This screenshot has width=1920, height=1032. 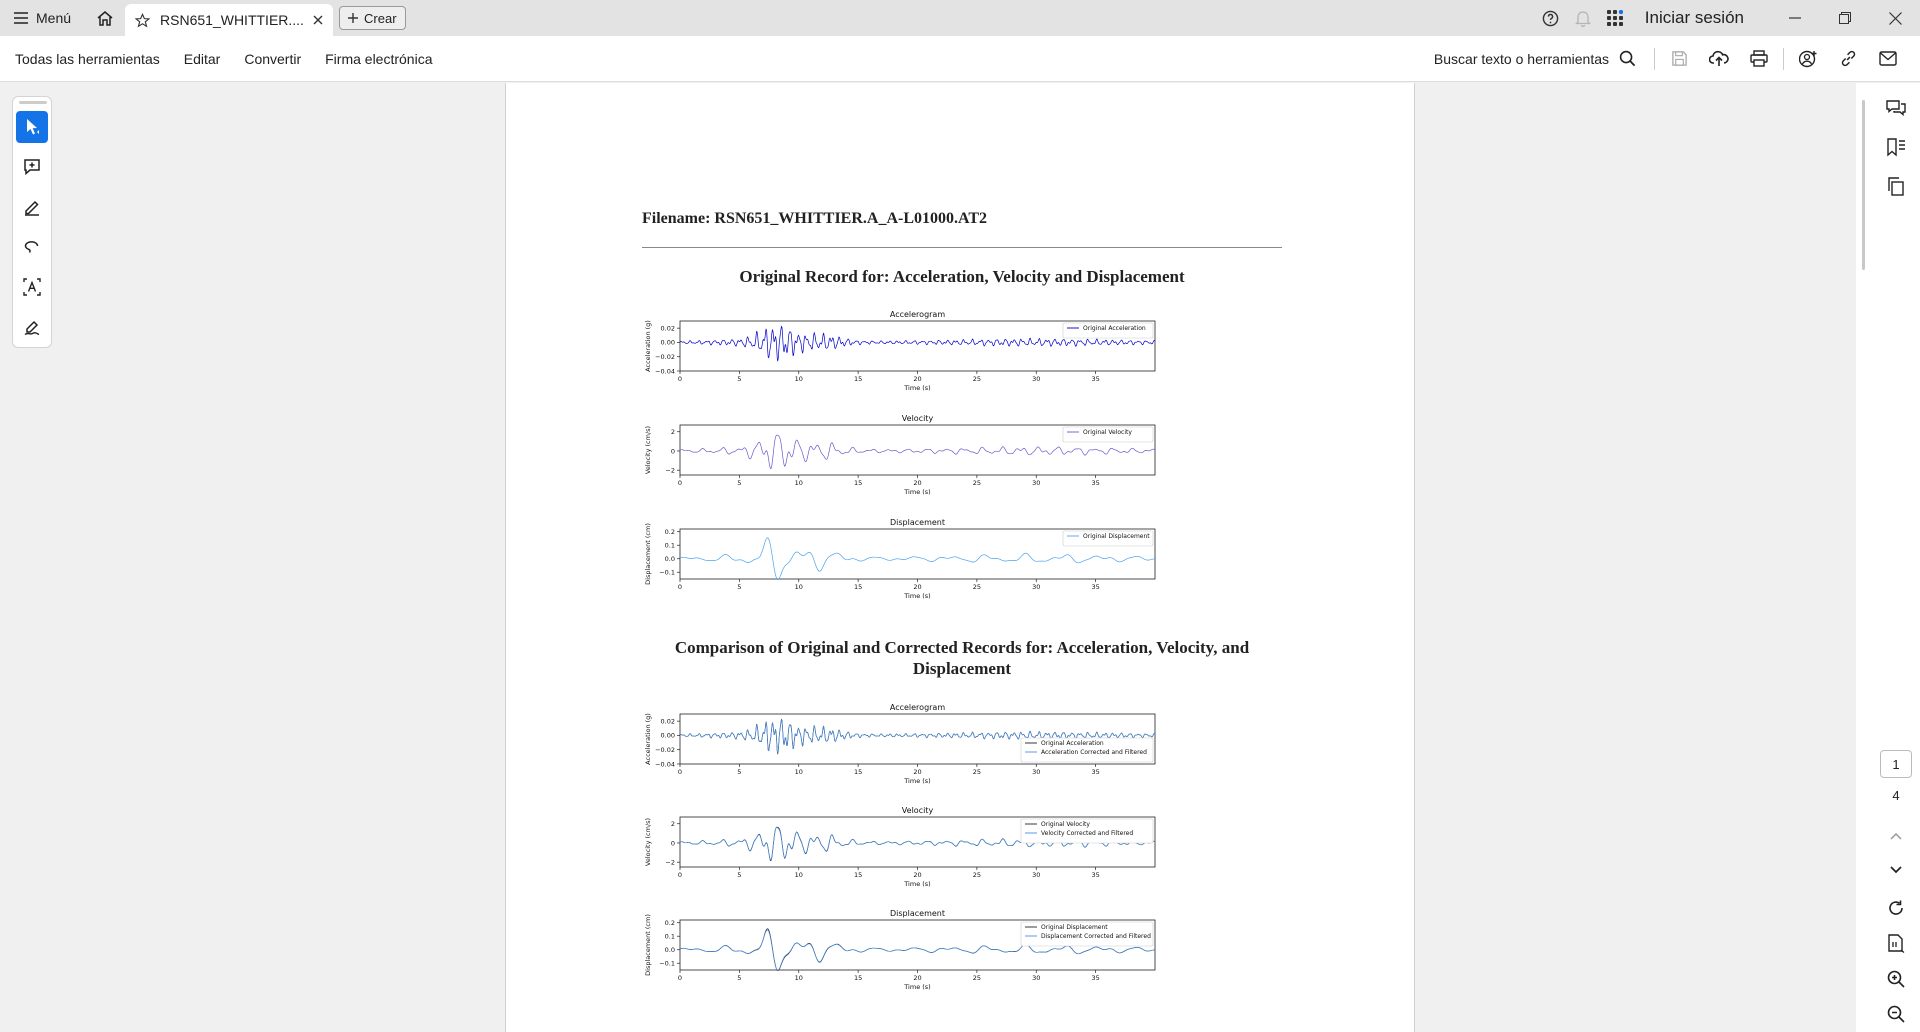 I want to click on legend-label: Acceleration Corrected and Filtered, so click(x=1094, y=752).